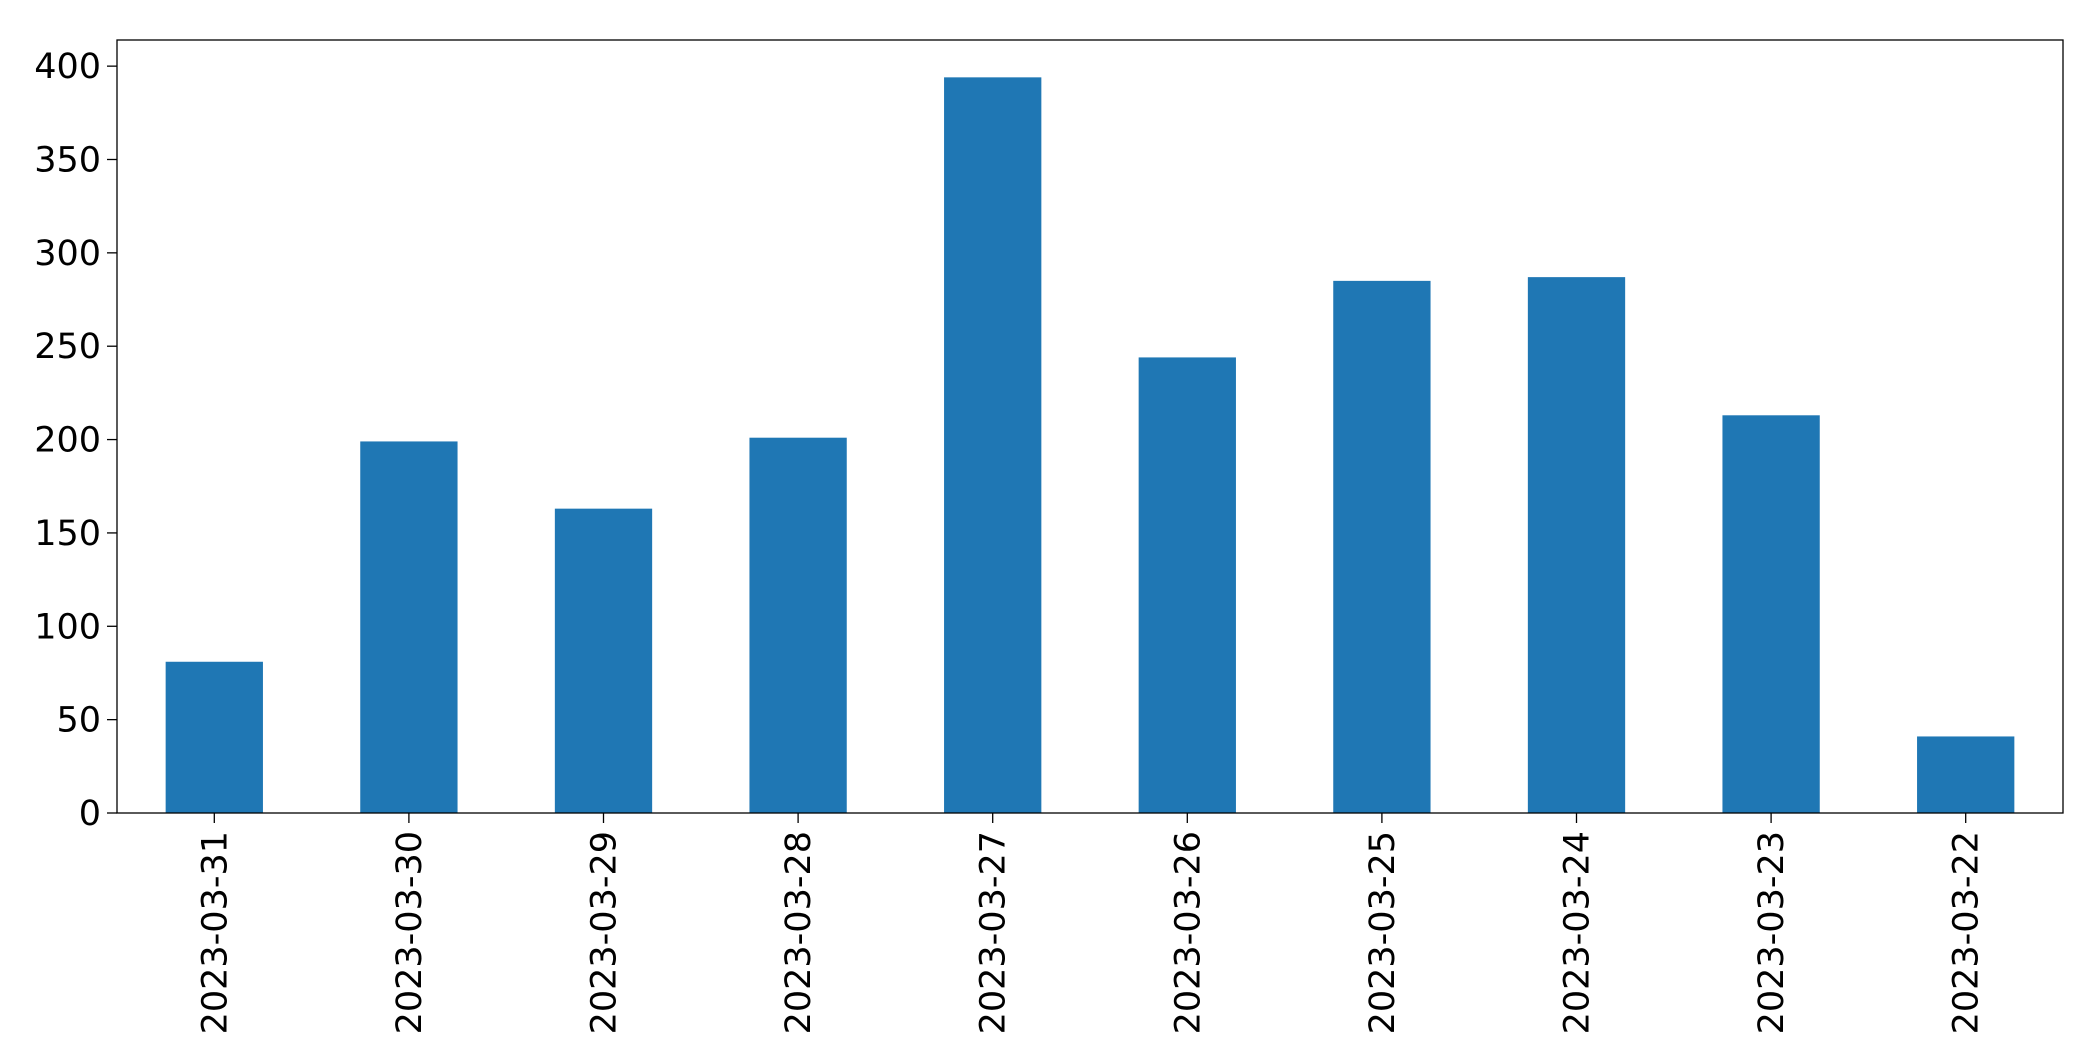 This screenshot has height=1061, width=2093. Describe the element at coordinates (1967, 932) in the screenshot. I see `x-tick-label: 2023-03-22` at that location.